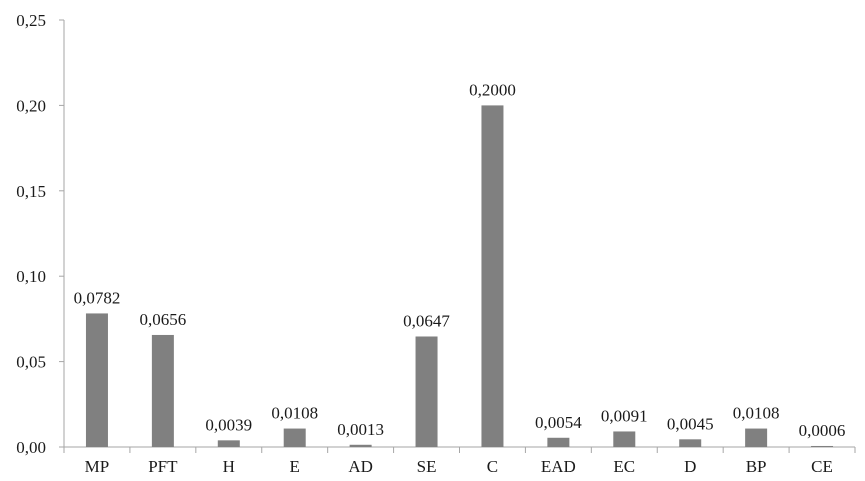 Image resolution: width=865 pixels, height=481 pixels. I want to click on data-label-ec: 0,0091, so click(624, 415).